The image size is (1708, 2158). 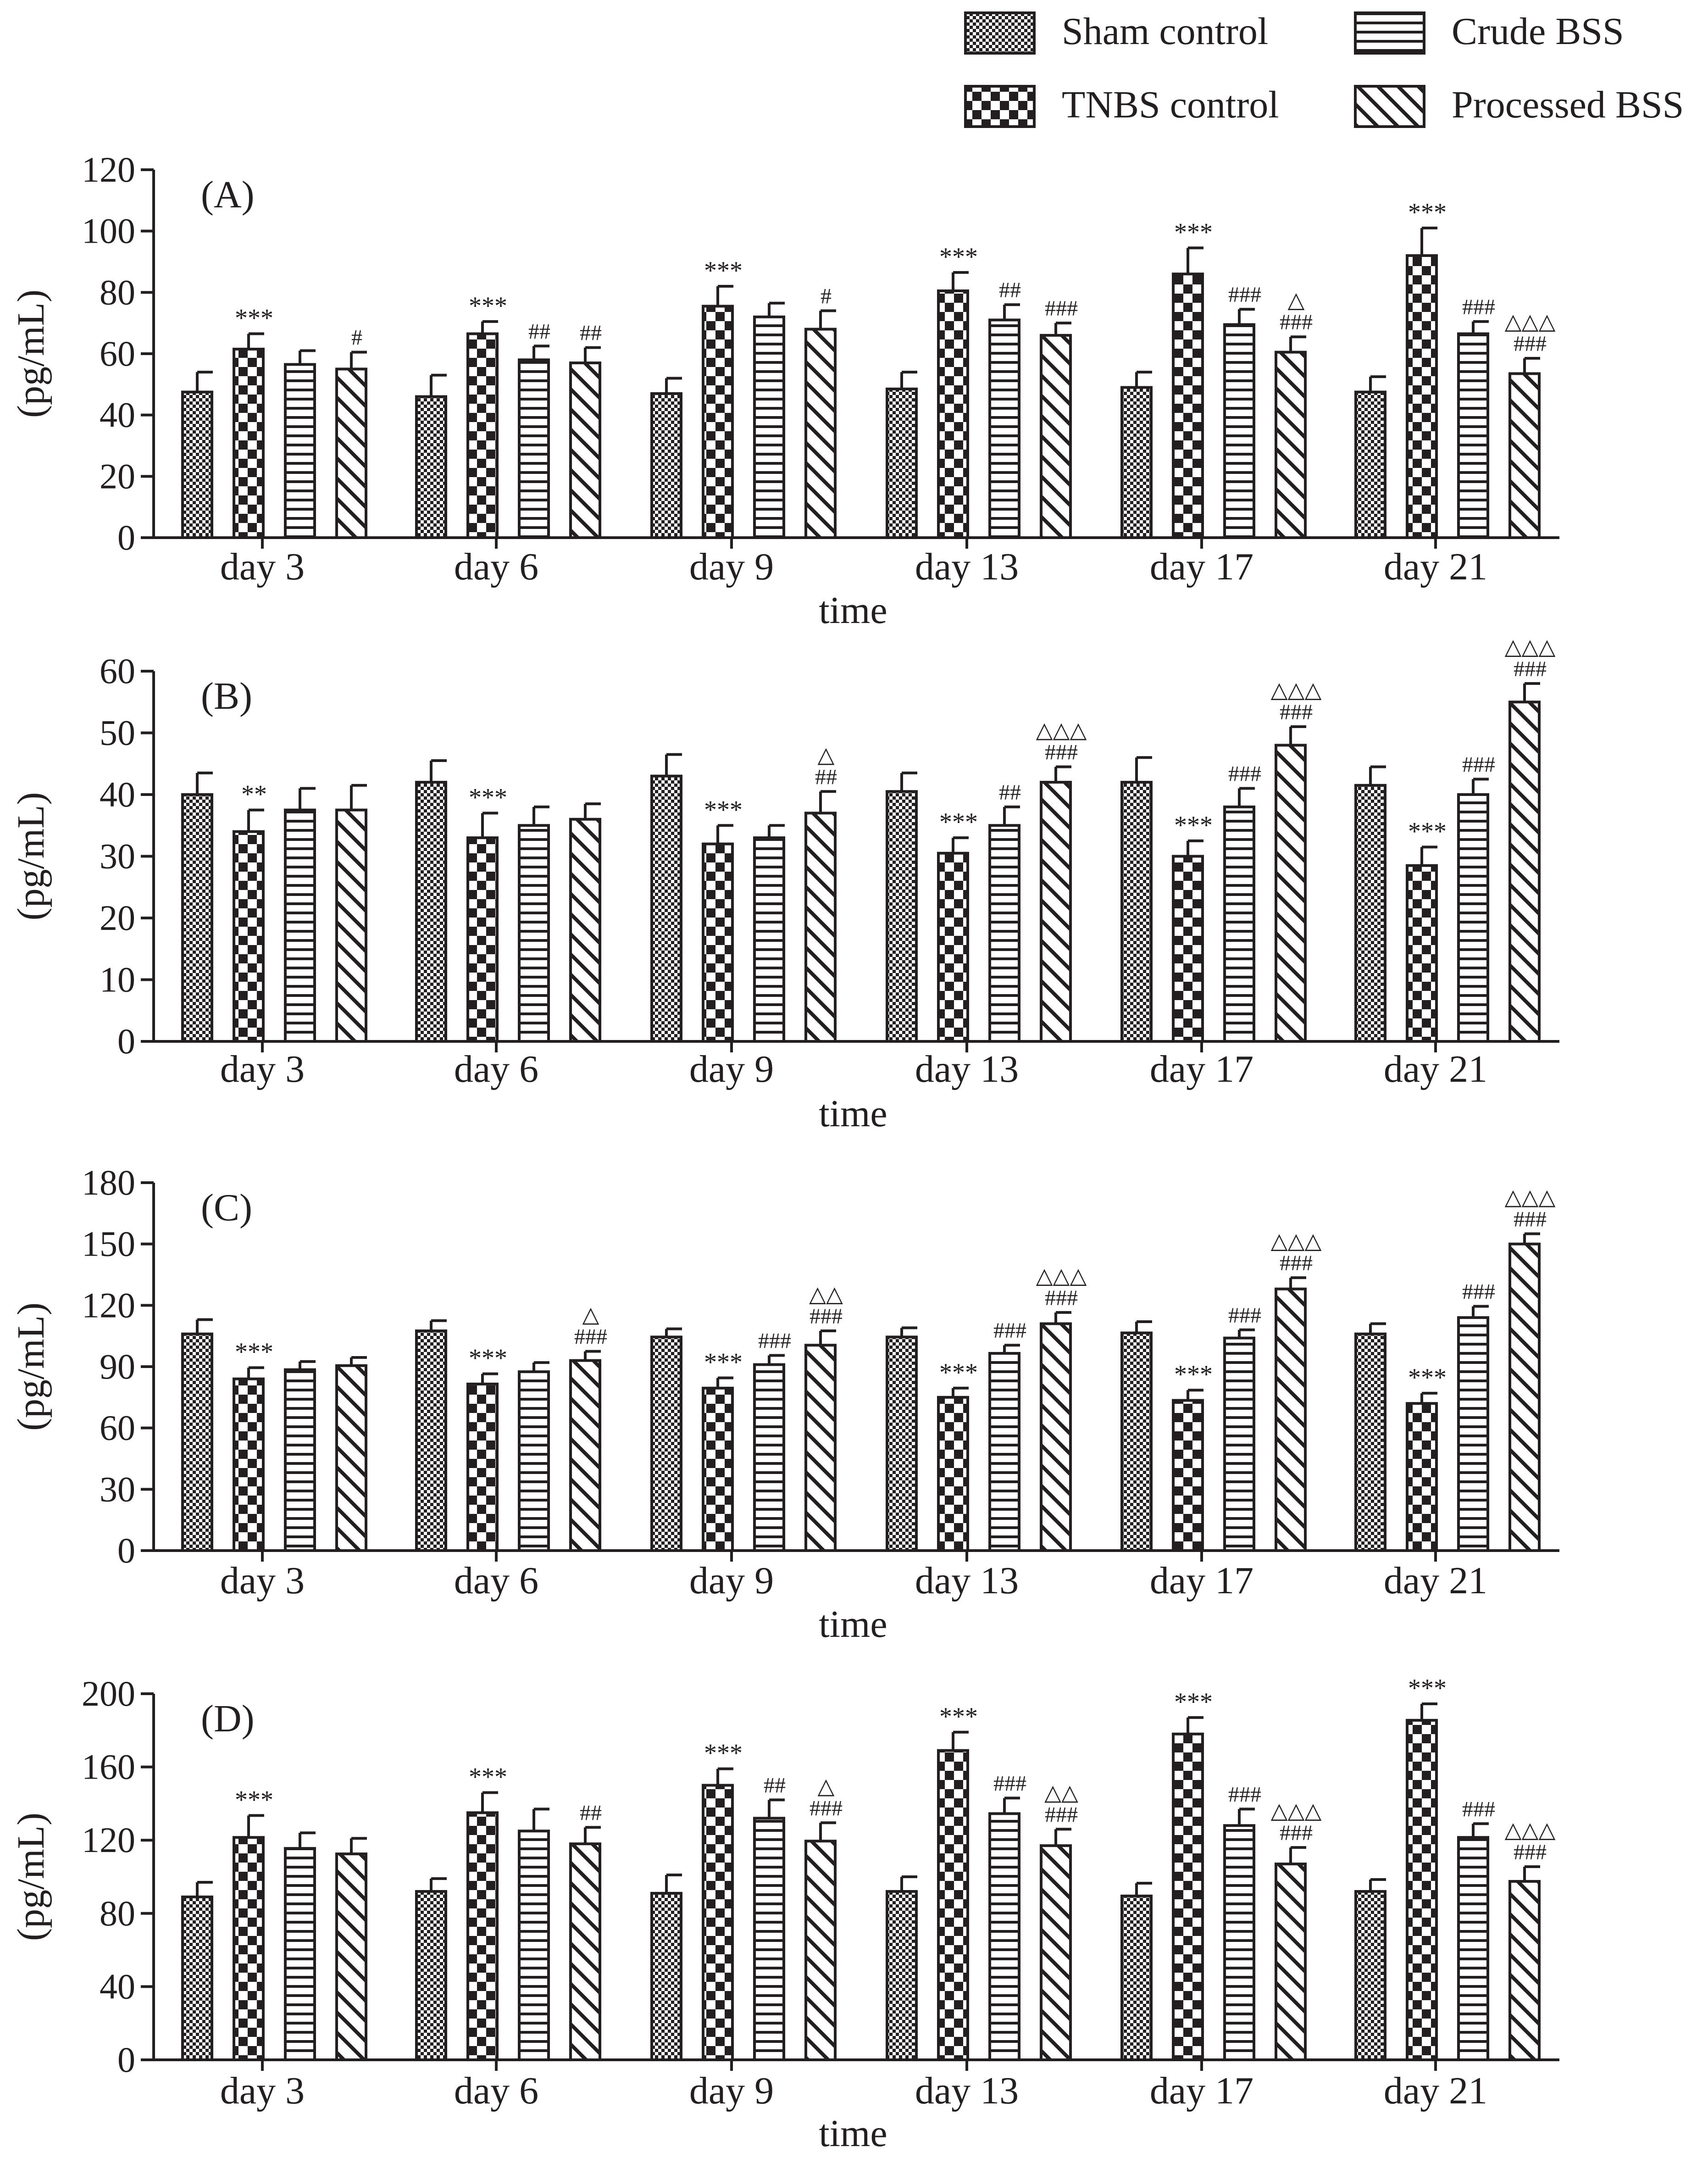 What do you see at coordinates (1568, 104) in the screenshot?
I see `legend-label: Processed BSS` at bounding box center [1568, 104].